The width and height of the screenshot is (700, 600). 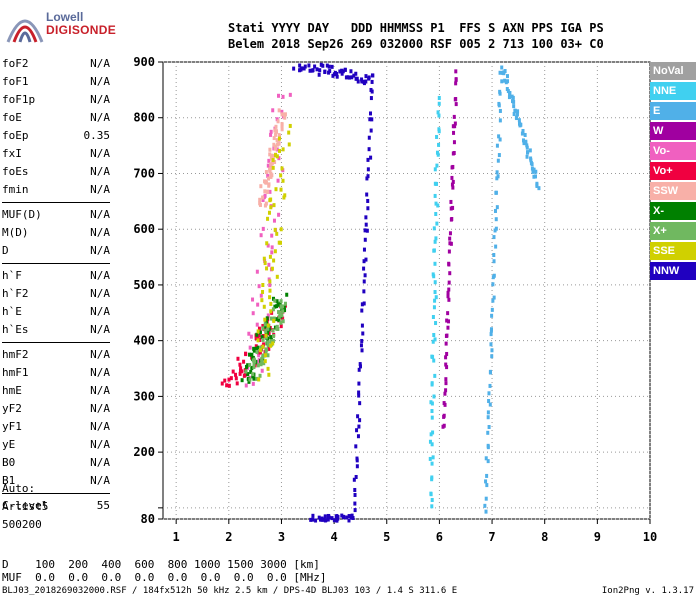 What do you see at coordinates (12, 153) in the screenshot?
I see `param-label: fxI` at bounding box center [12, 153].